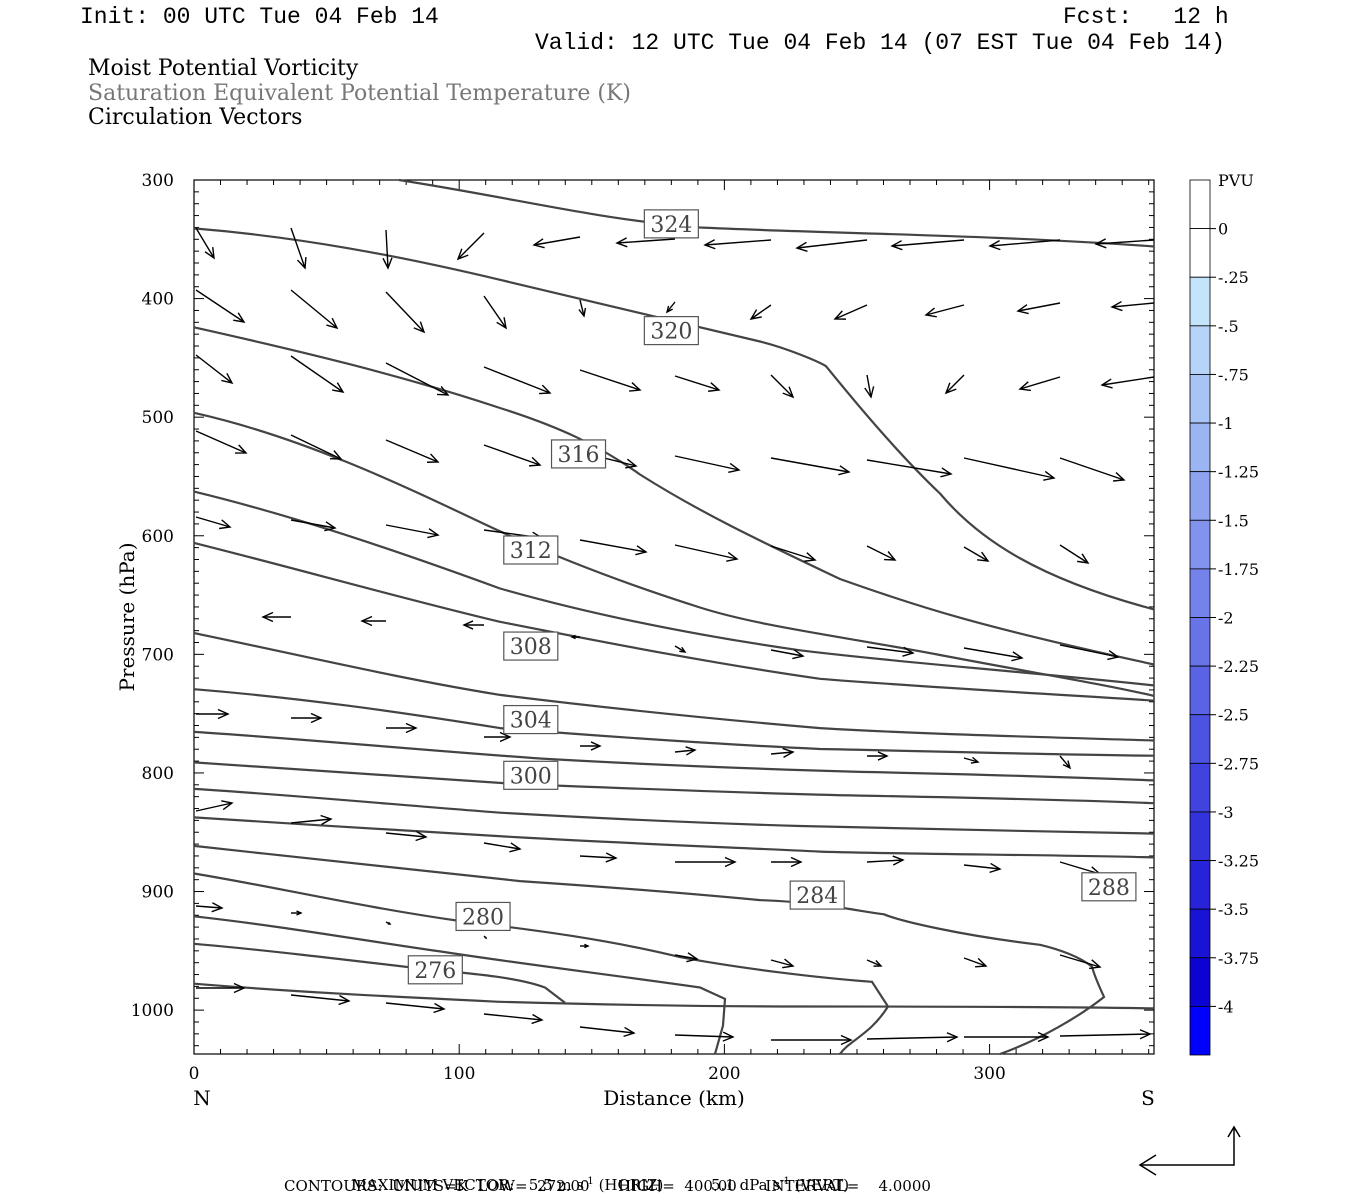  Describe the element at coordinates (158, 655) in the screenshot. I see `y-tick-label: 700` at that location.